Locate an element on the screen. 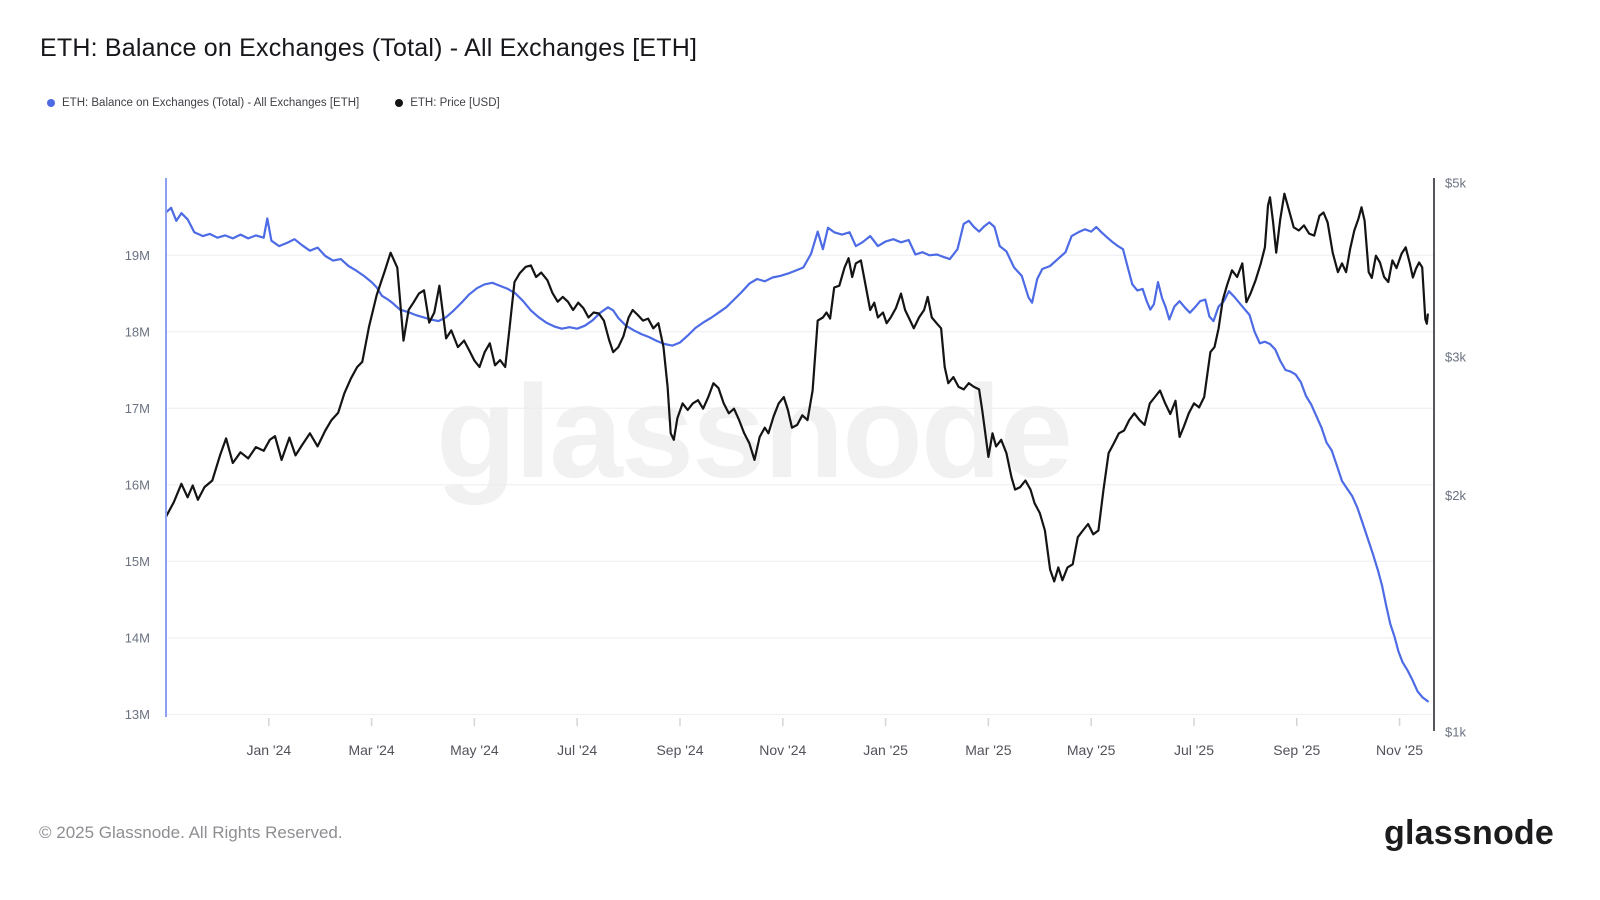  left-tick-label: 15M is located at coordinates (137, 561).